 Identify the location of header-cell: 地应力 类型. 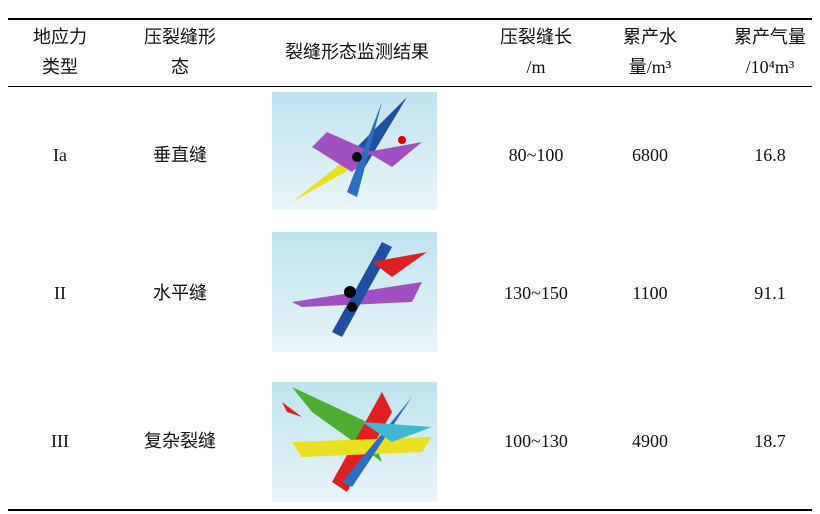
(60, 52).